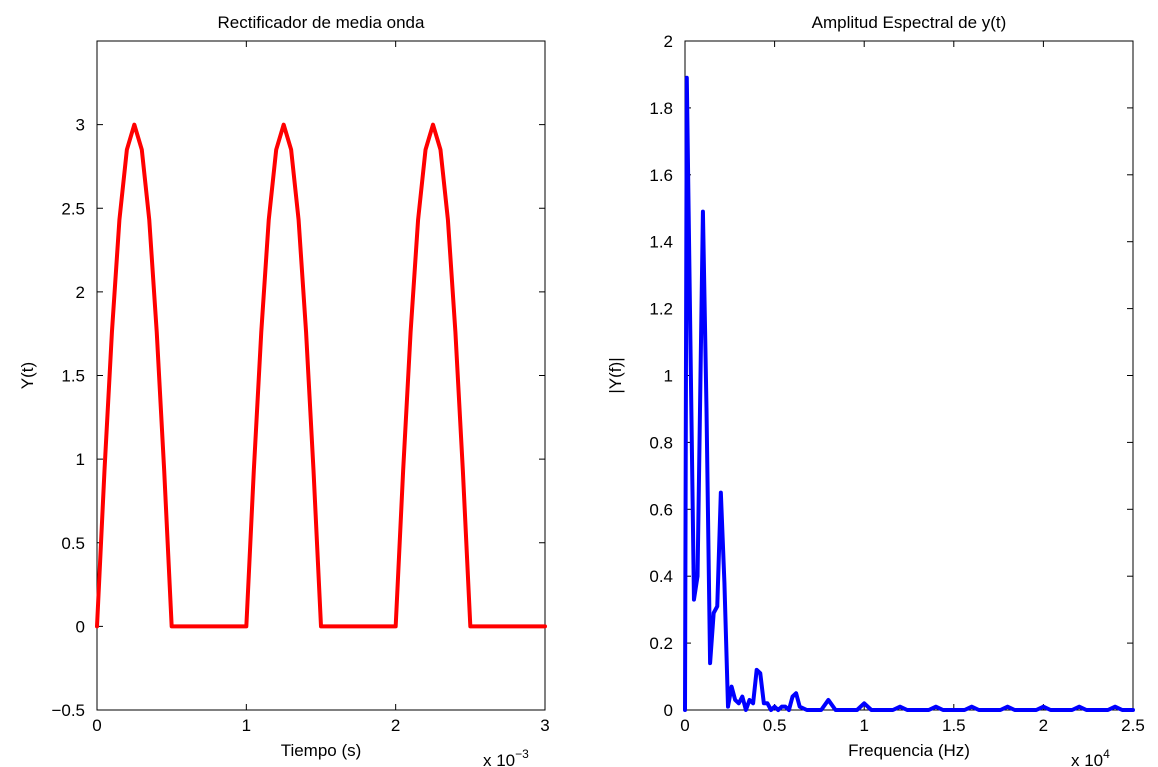 The width and height of the screenshot is (1158, 767). Describe the element at coordinates (909, 22) in the screenshot. I see `chart-title: Amplitud Espectral de y(t)` at that location.